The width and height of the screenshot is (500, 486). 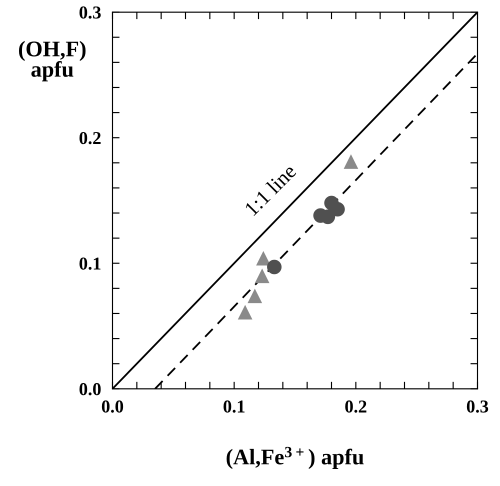 I want to click on annotation: 1:1 line, so click(x=271, y=189).